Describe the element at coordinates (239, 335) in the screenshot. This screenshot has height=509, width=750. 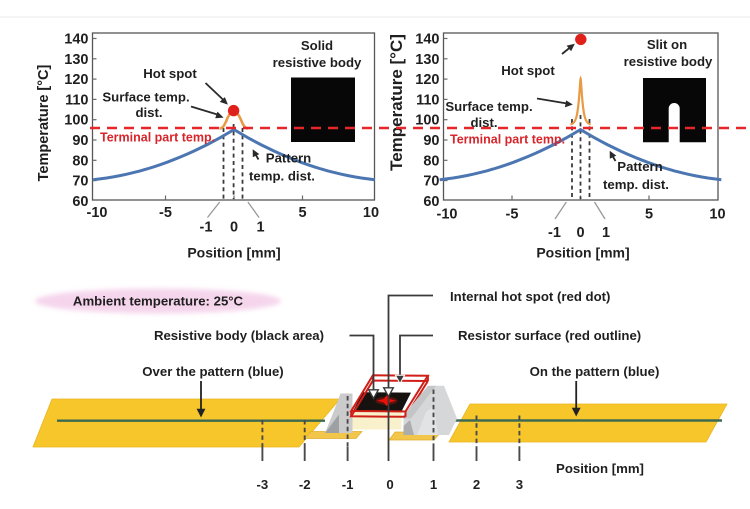
I see `svg-text: Resistive body (black area)` at that location.